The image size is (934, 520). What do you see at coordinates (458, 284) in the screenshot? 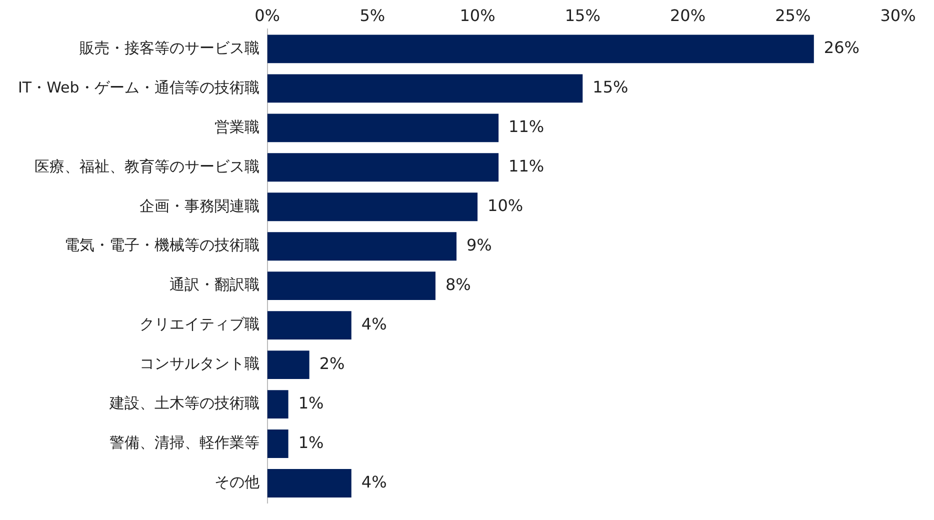
I see `data-label: 8%` at bounding box center [458, 284].